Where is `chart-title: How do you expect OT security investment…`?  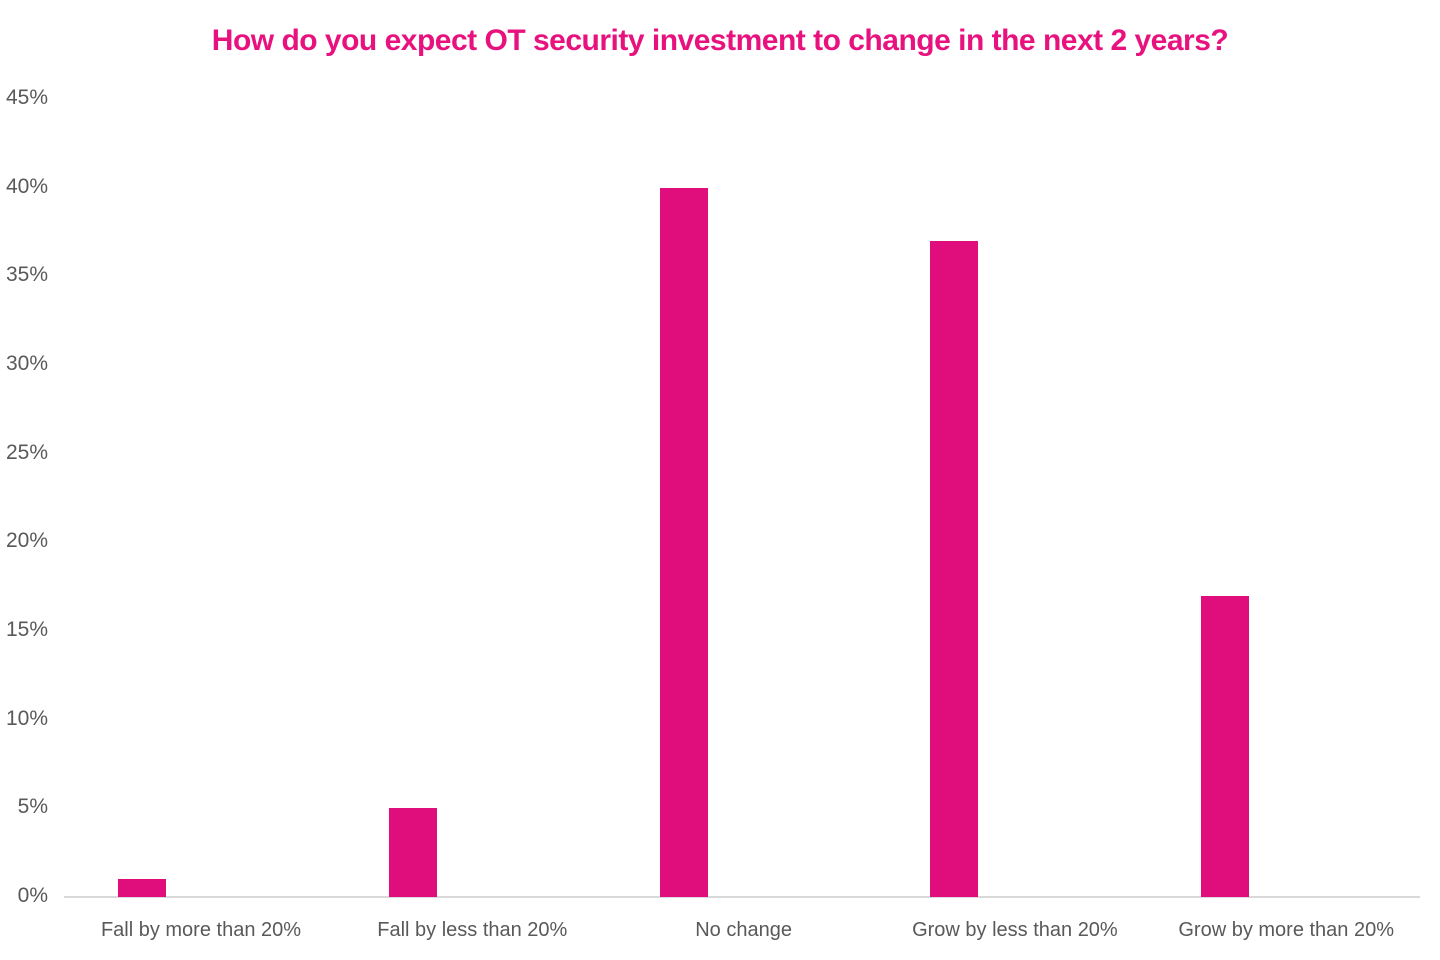 chart-title: How do you expect OT security investment… is located at coordinates (720, 40).